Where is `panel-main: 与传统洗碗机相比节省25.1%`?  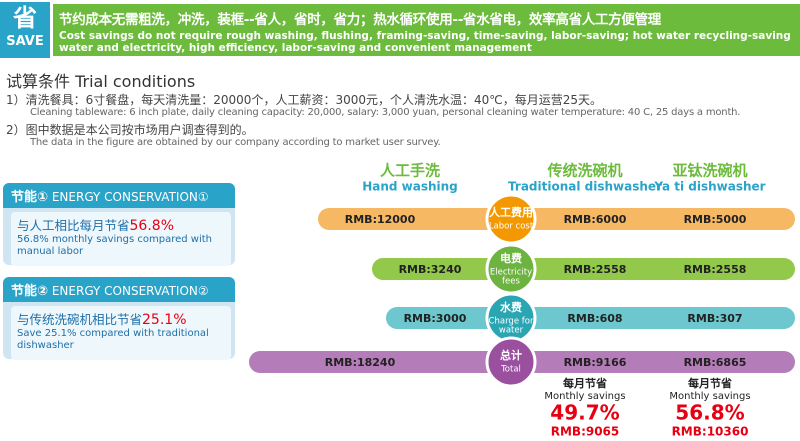
panel-main: 与传统洗碗机相比节省25.1% is located at coordinates (121, 318).